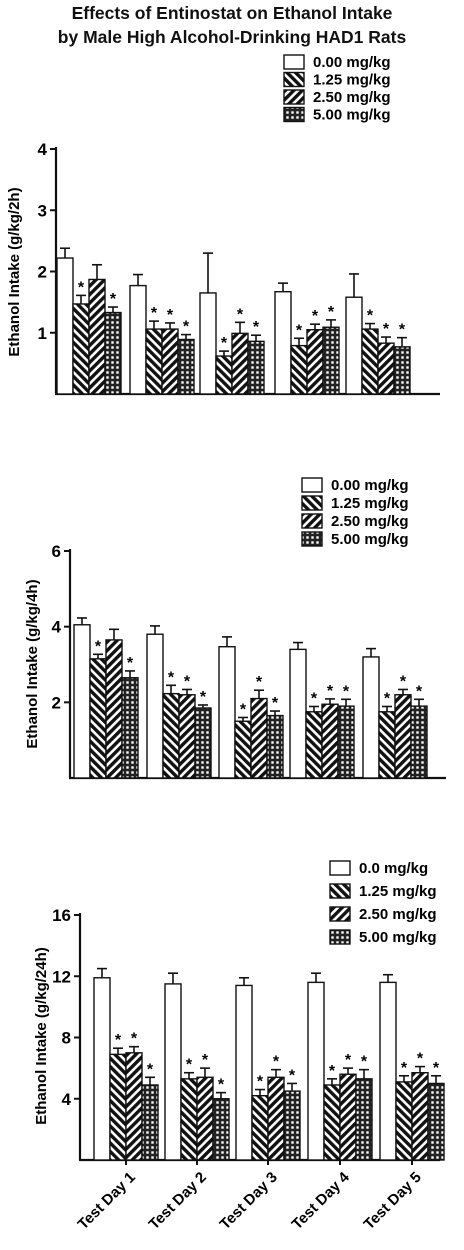 The image size is (464, 1250). What do you see at coordinates (14, 271) in the screenshot?
I see `y-axis-label: Ethanol Intake (g/kg/2h)` at bounding box center [14, 271].